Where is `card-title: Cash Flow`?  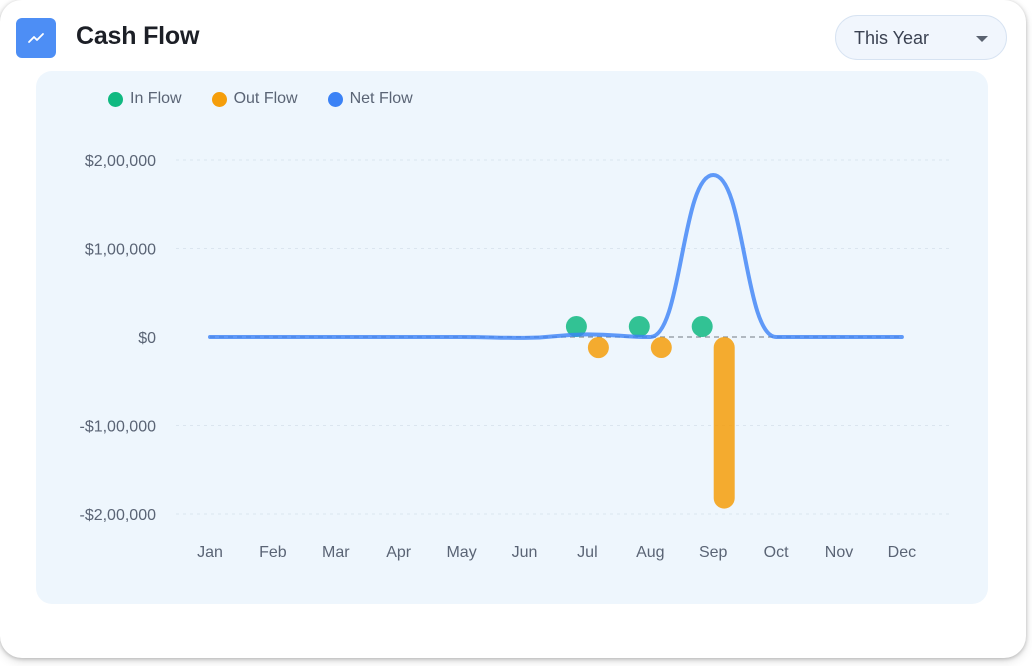 card-title: Cash Flow is located at coordinates (138, 36).